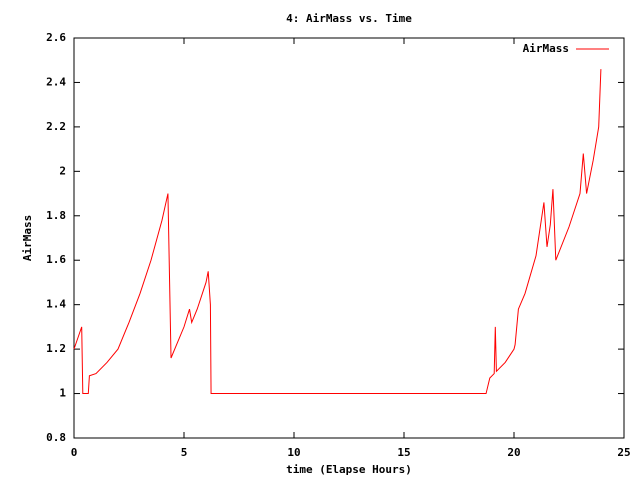  What do you see at coordinates (403, 452) in the screenshot?
I see `x-tick-label: 15` at bounding box center [403, 452].